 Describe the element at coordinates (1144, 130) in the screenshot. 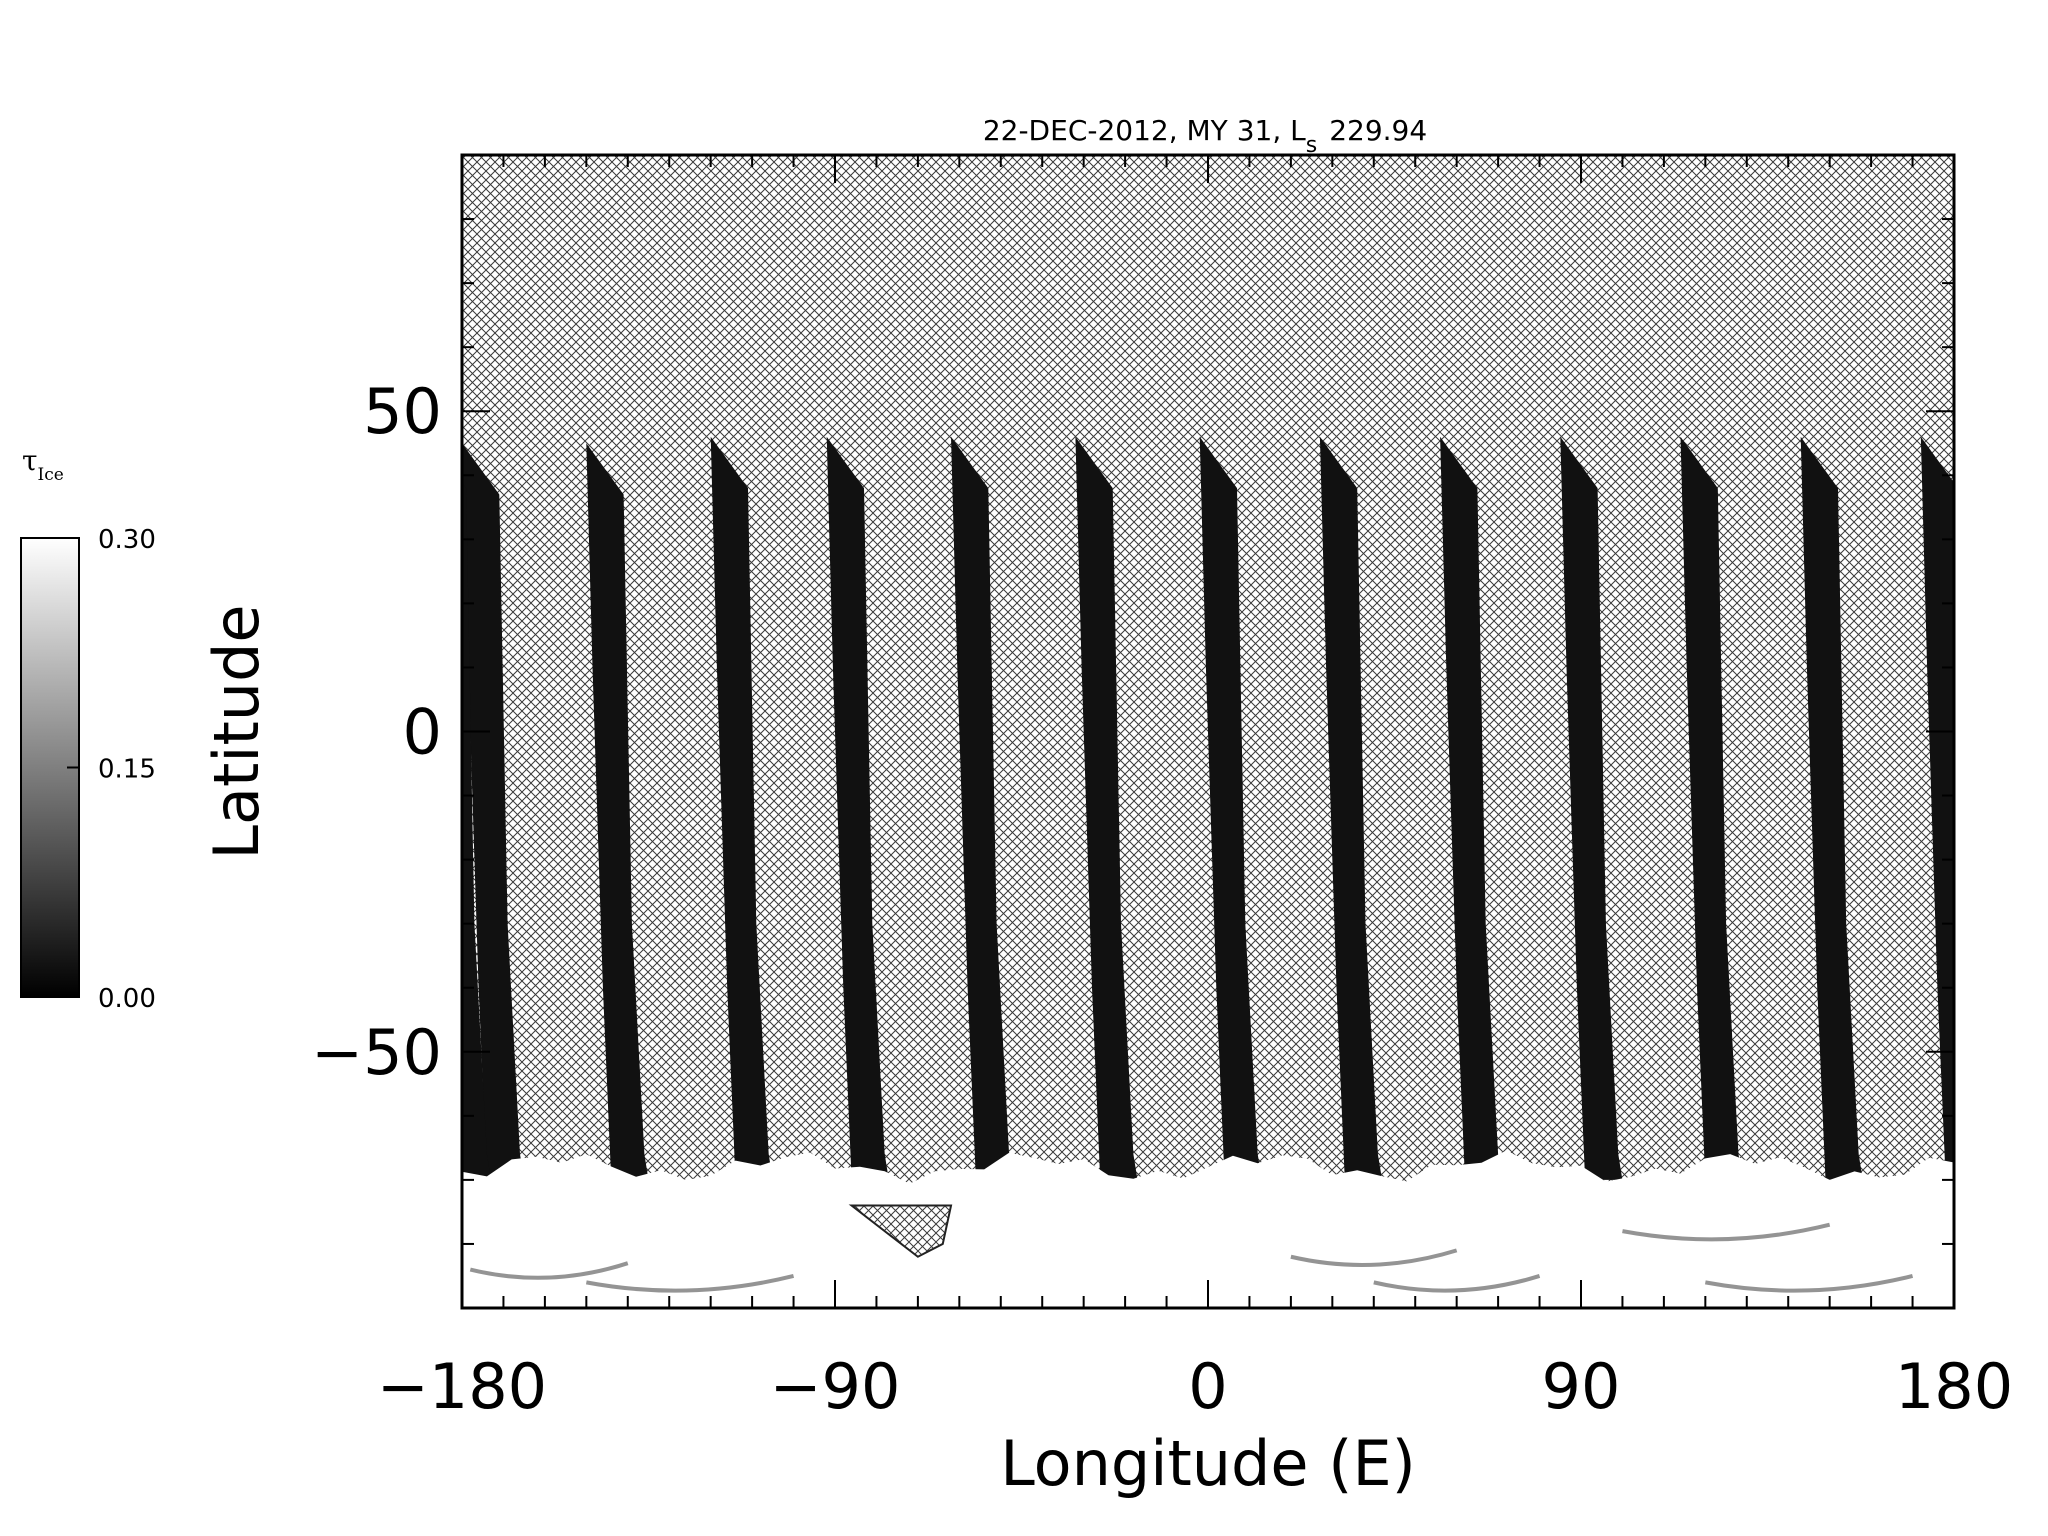

I see `title-text: 22-DEC-2012, MY 31, L` at that location.